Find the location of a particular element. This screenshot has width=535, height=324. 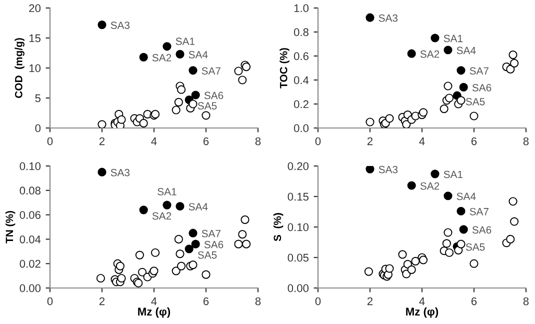

y-tick-label: 0.6 is located at coordinates (301, 56).